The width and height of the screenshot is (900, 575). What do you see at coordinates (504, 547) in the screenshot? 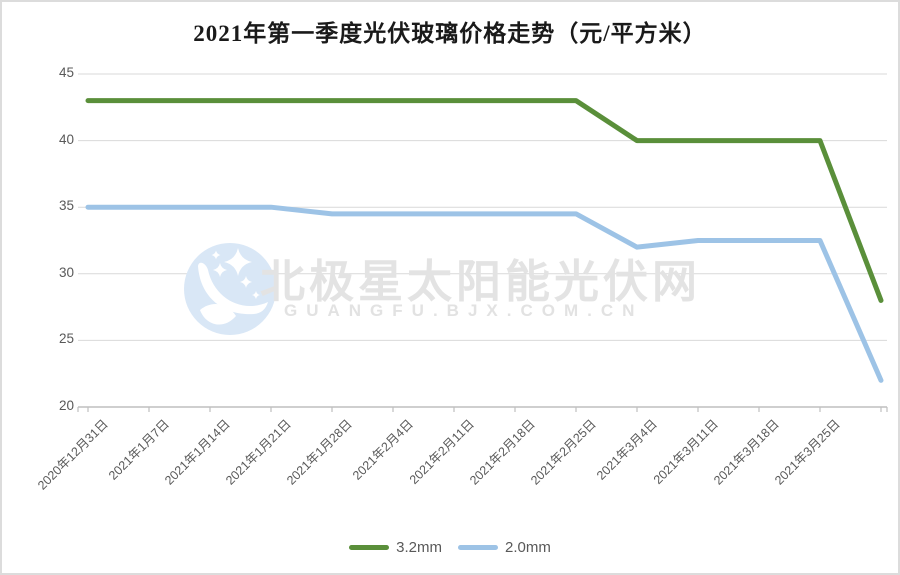
I see `legend-item-2-0mm: 2.0mm` at bounding box center [504, 547].